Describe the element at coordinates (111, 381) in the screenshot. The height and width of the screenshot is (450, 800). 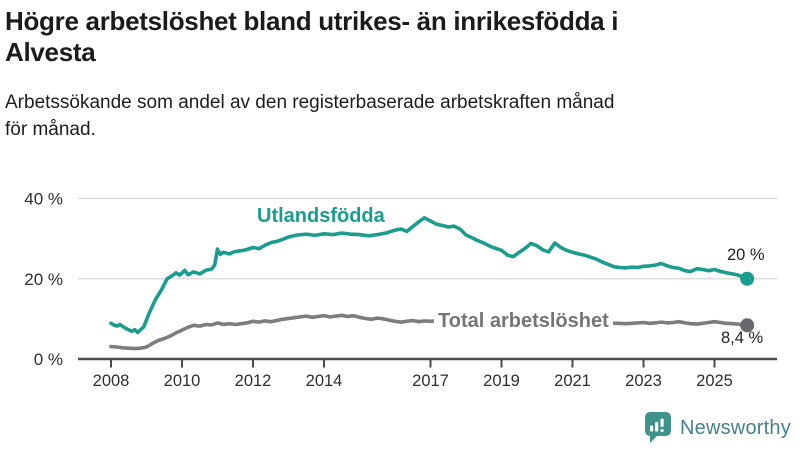
I see `x-tick-label-2008: 2008` at that location.